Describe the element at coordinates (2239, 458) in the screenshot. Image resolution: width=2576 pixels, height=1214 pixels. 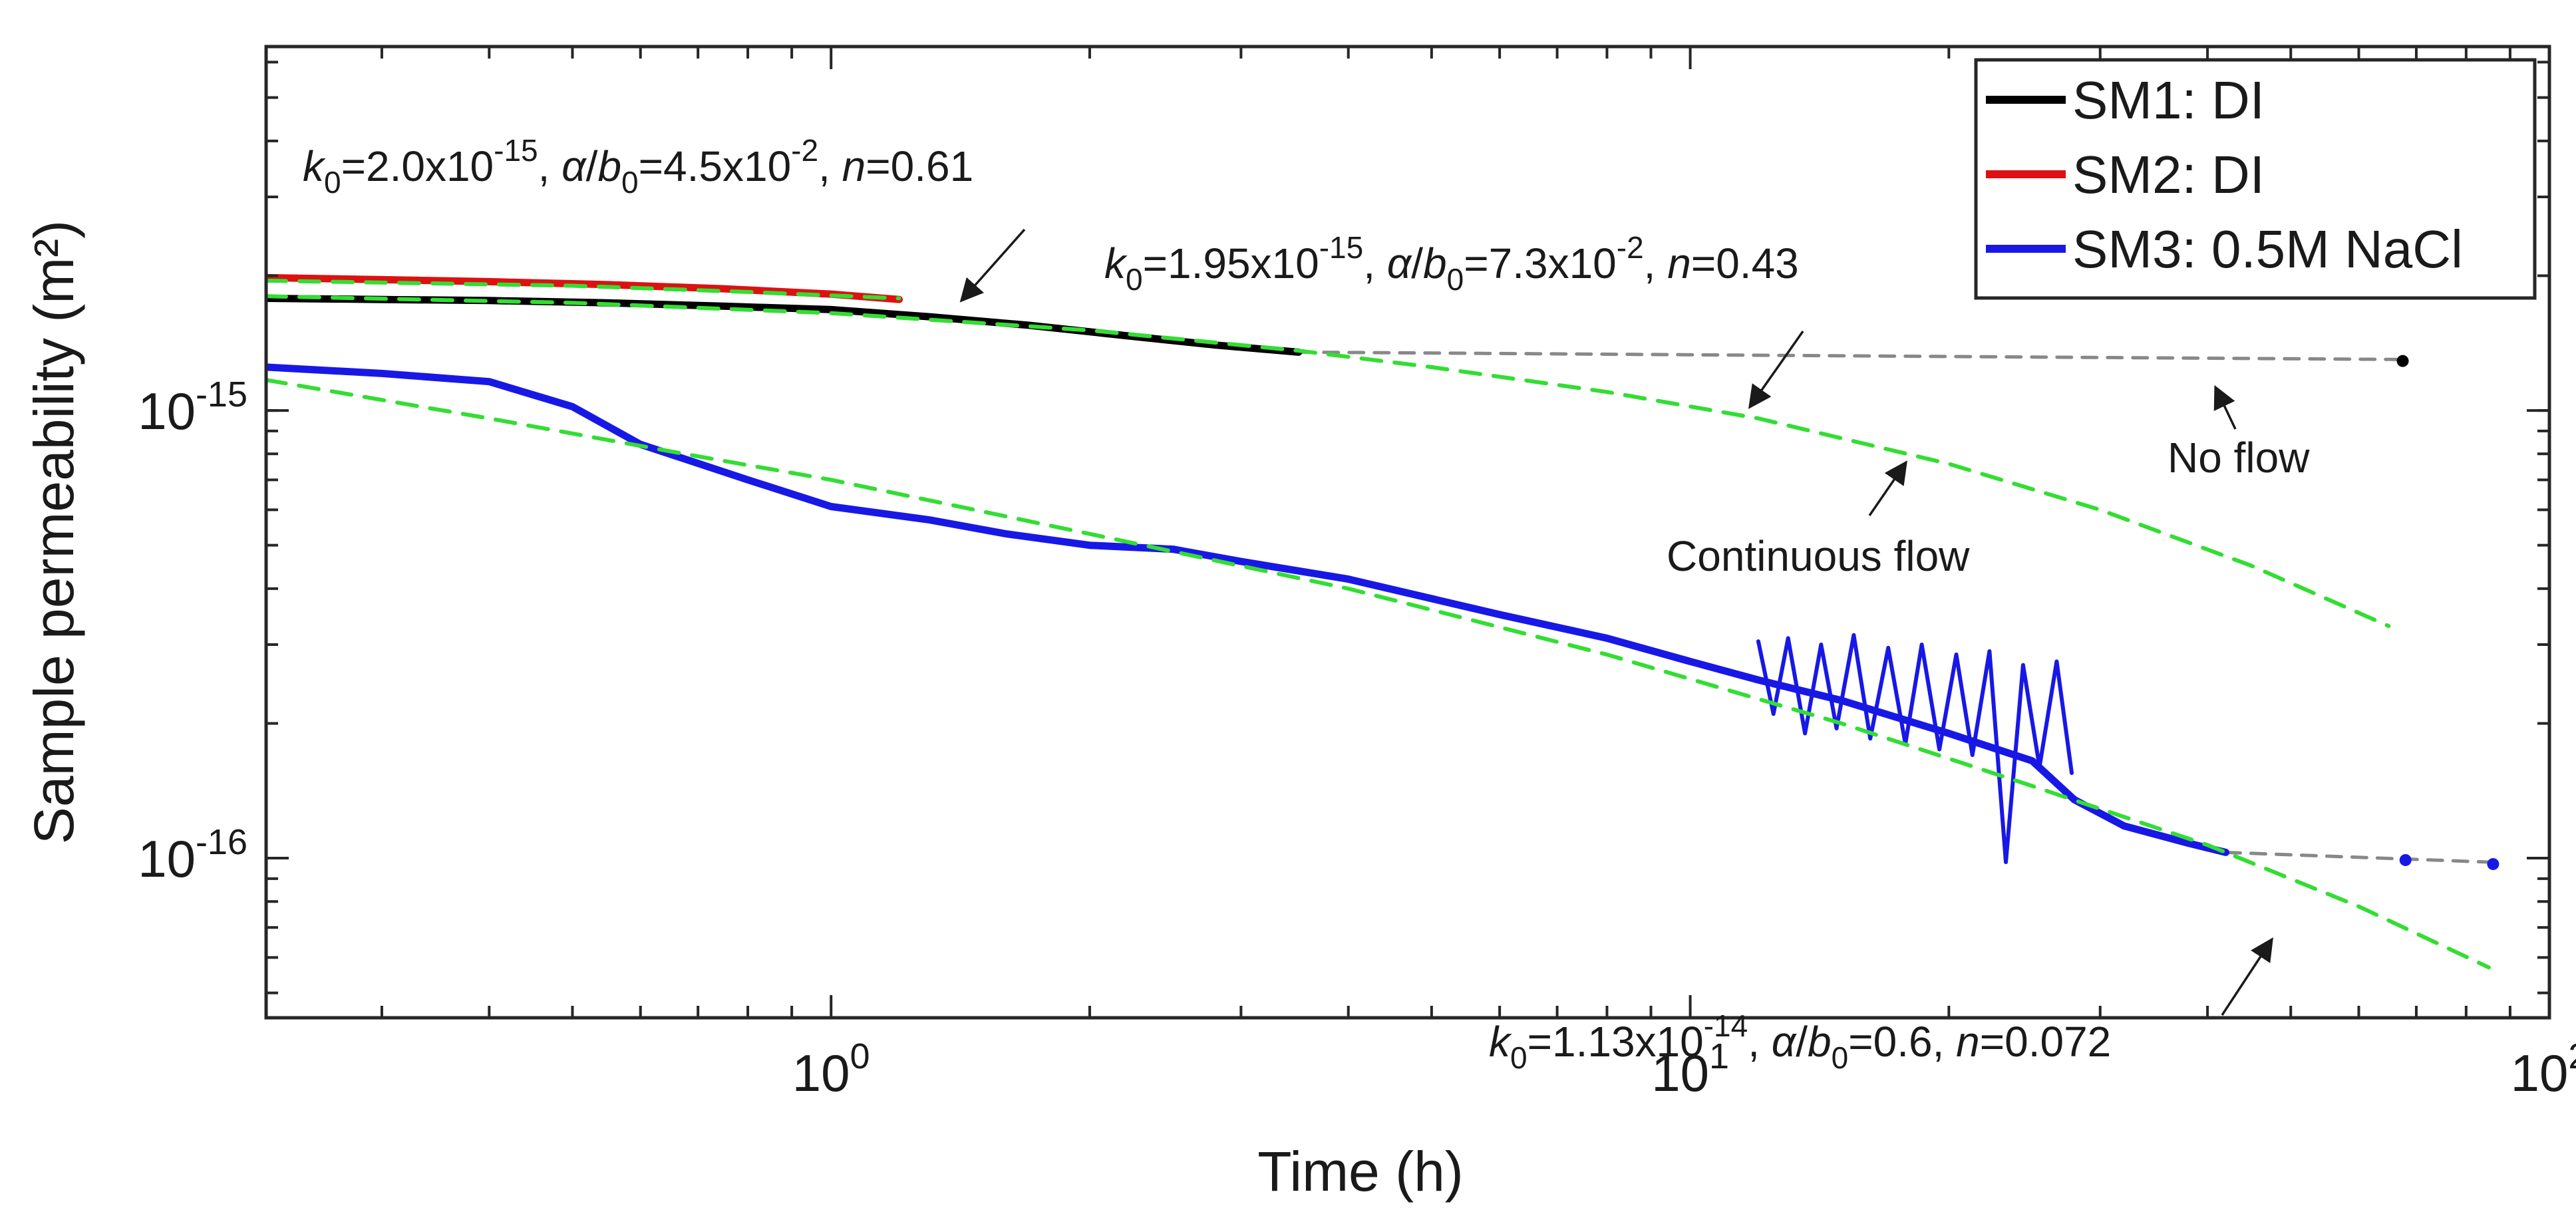
I see `annotation-noflow: No flow` at that location.